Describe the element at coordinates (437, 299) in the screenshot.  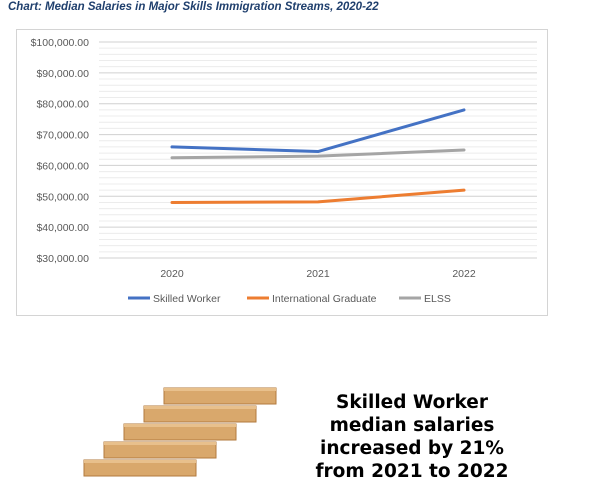
I see `legend-label: ELSS` at that location.